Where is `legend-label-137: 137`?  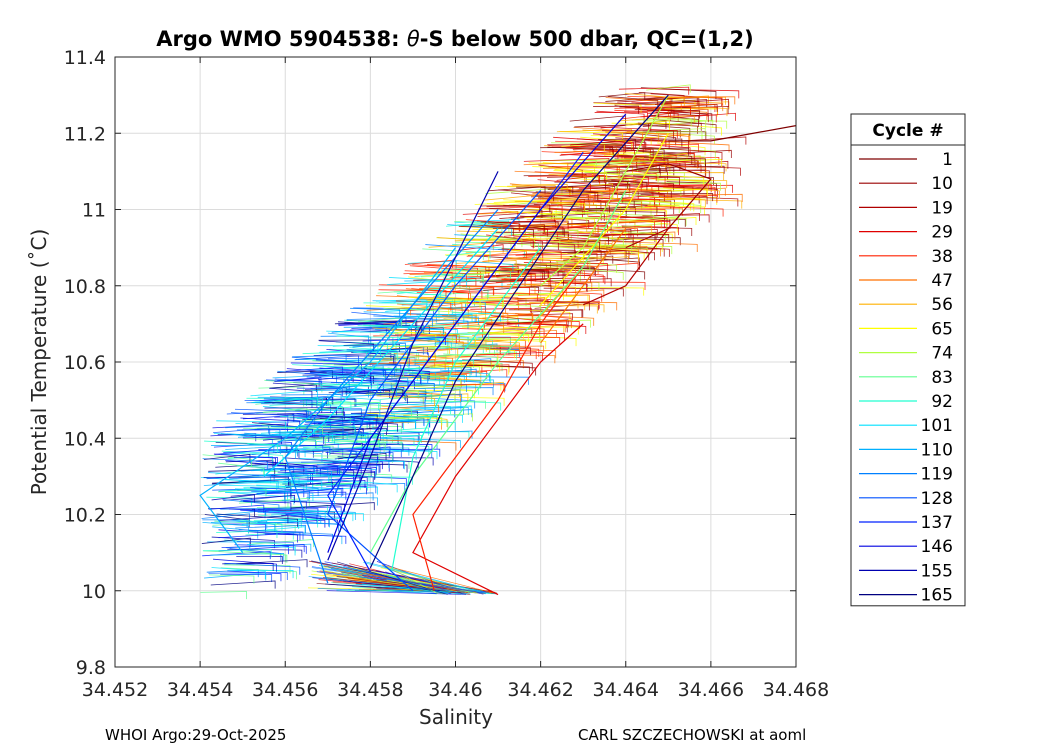 legend-label-137: 137 is located at coordinates (937, 523).